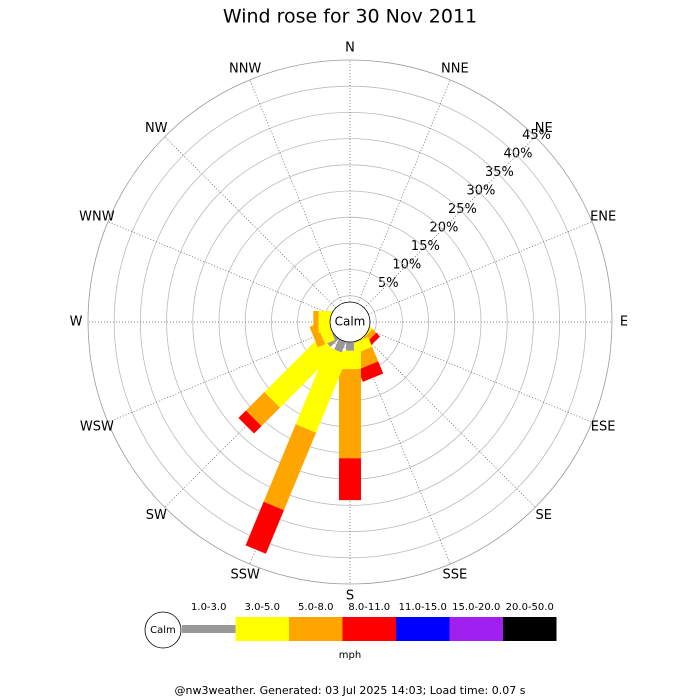 The height and width of the screenshot is (700, 700). I want to click on direction-label: E, so click(624, 322).